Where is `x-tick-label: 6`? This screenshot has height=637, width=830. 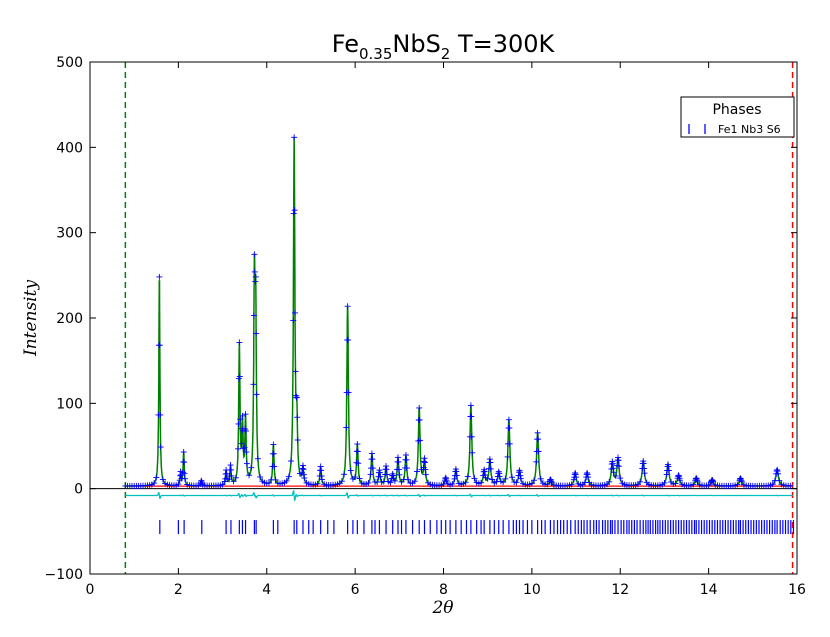
x-tick-label: 6 is located at coordinates (355, 590).